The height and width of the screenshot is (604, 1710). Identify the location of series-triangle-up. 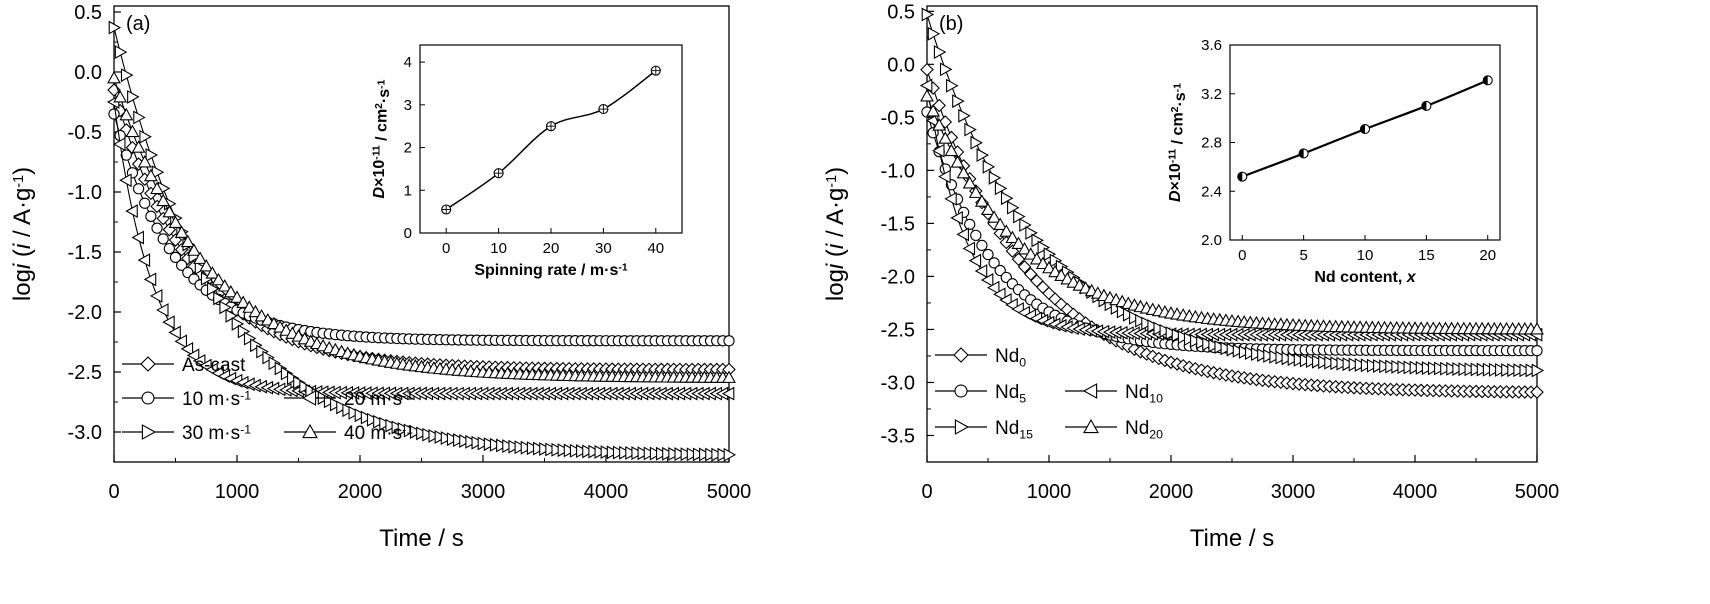
(1232, 212).